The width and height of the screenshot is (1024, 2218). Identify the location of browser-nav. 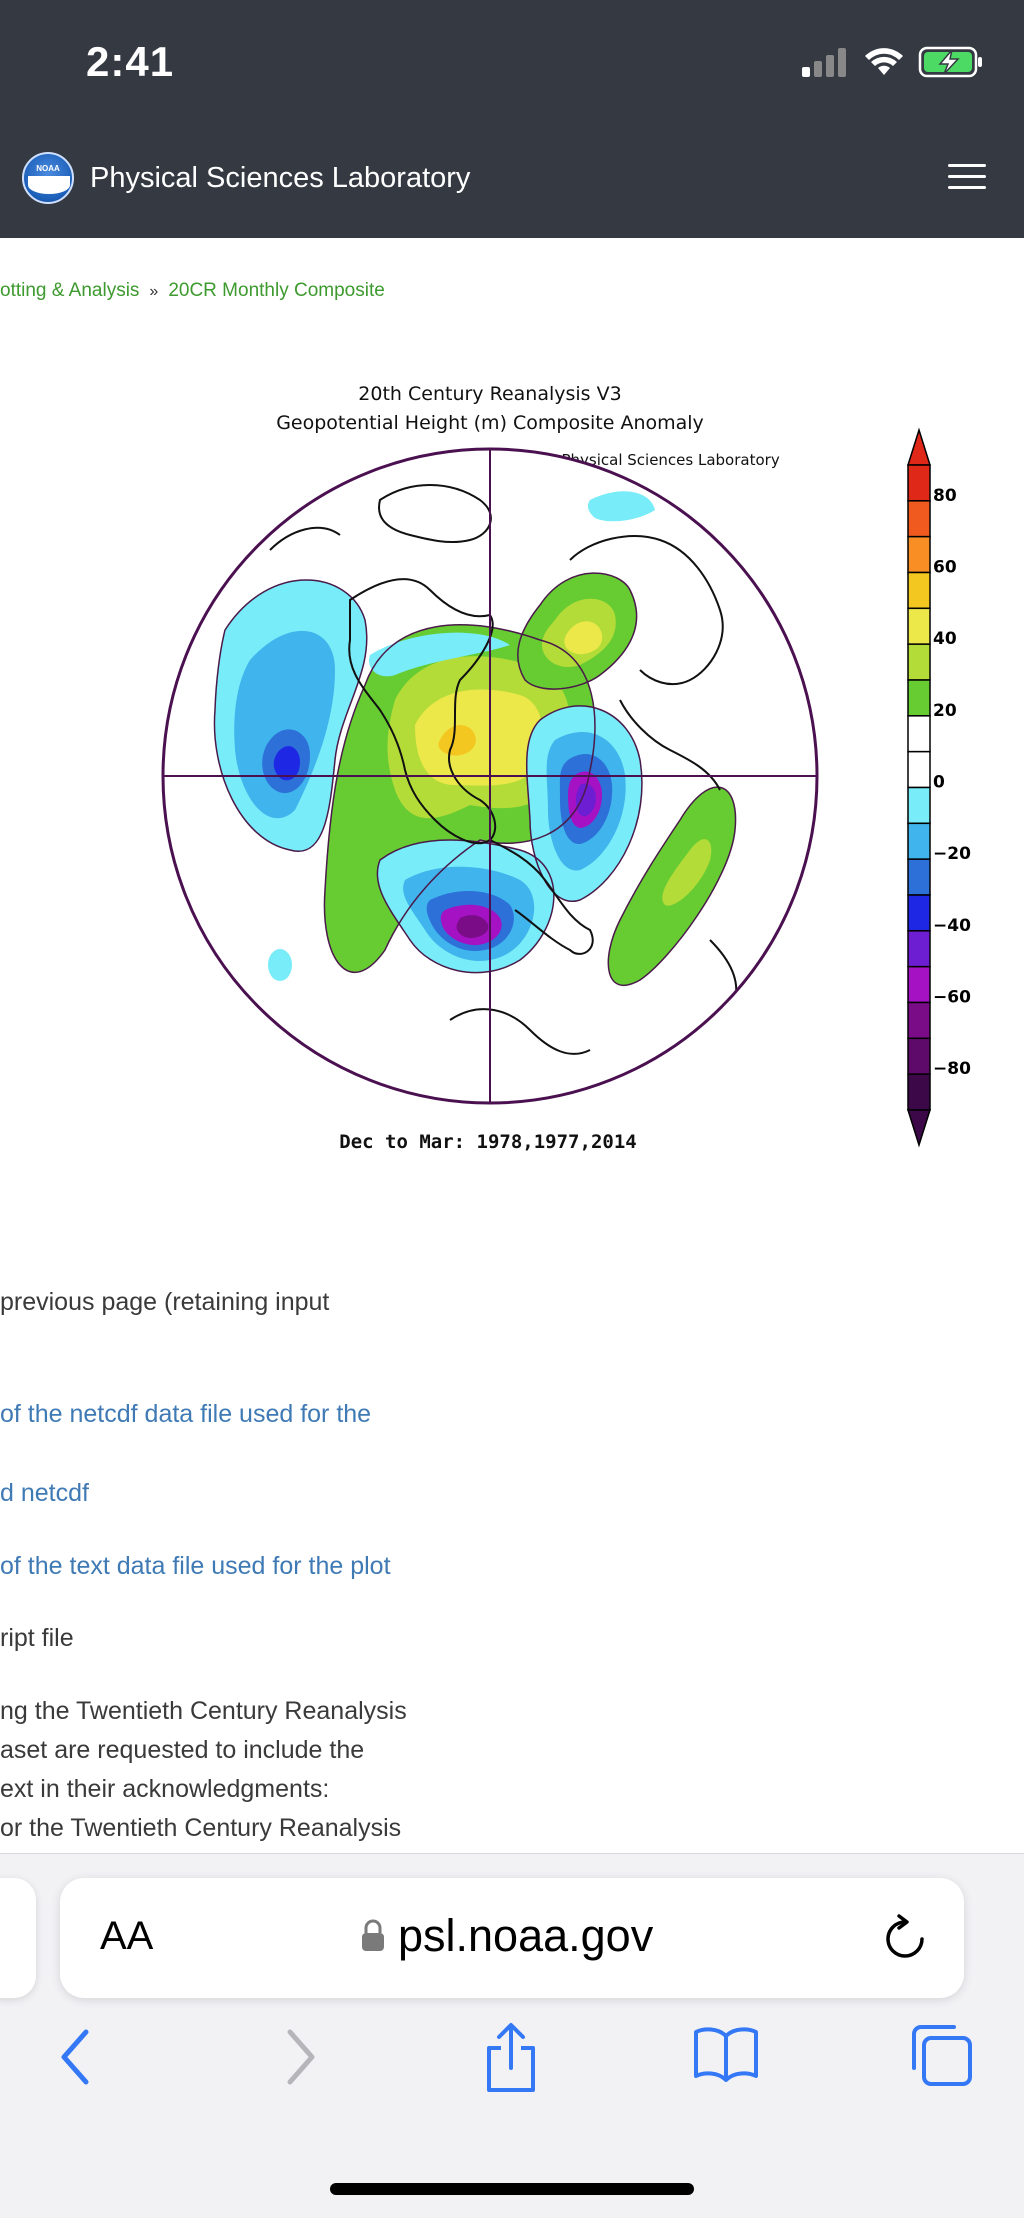
(512, 2062).